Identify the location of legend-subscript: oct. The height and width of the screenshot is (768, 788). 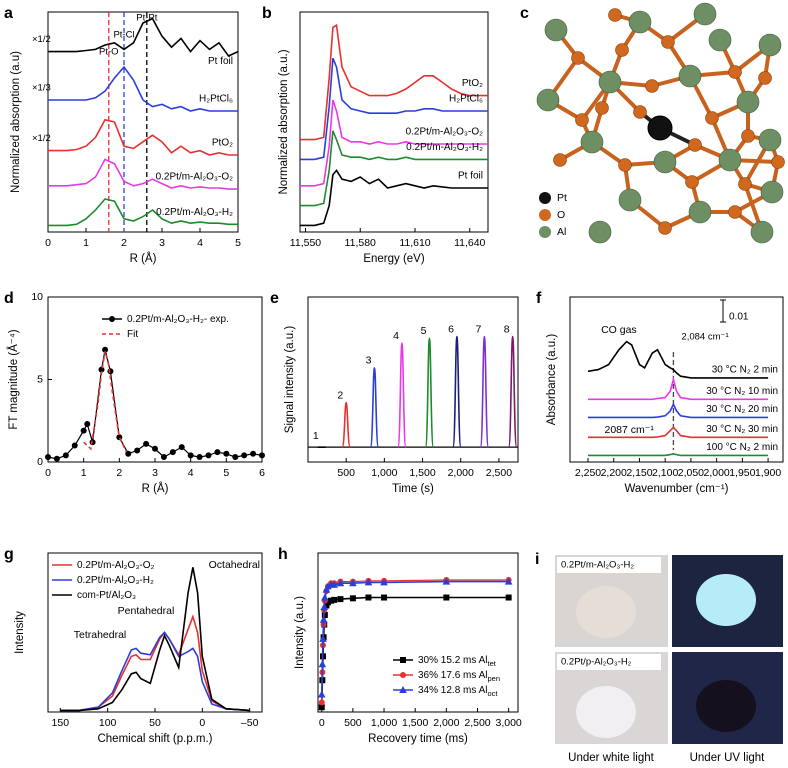
(492, 693).